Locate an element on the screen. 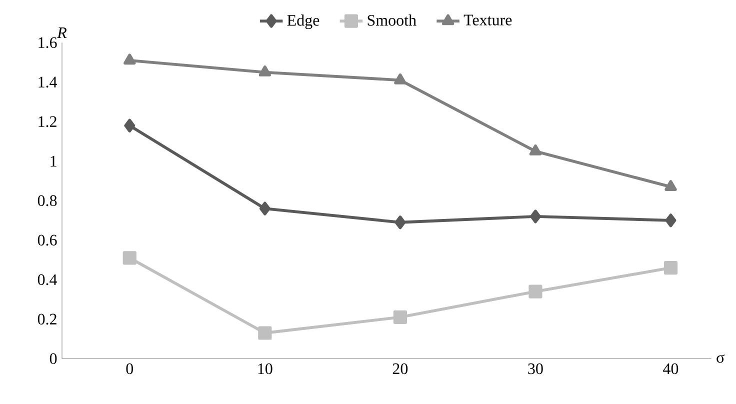 The height and width of the screenshot is (404, 736). y-tick-label: 0.4 is located at coordinates (48, 280).